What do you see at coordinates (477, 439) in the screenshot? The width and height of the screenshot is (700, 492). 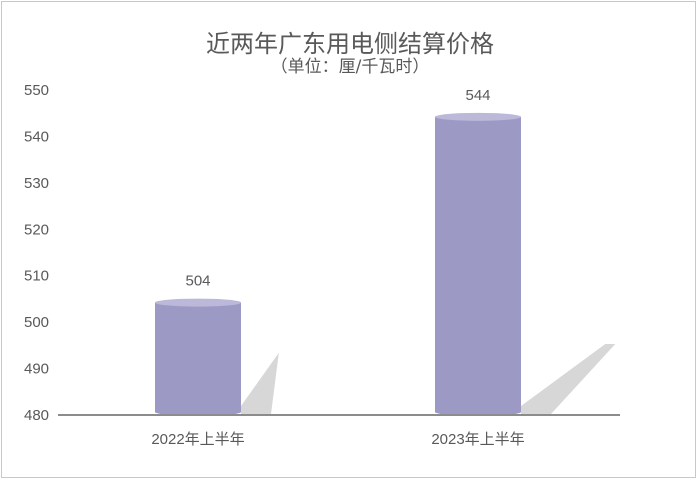 I see `x-tick-label: 2023年上半年` at bounding box center [477, 439].